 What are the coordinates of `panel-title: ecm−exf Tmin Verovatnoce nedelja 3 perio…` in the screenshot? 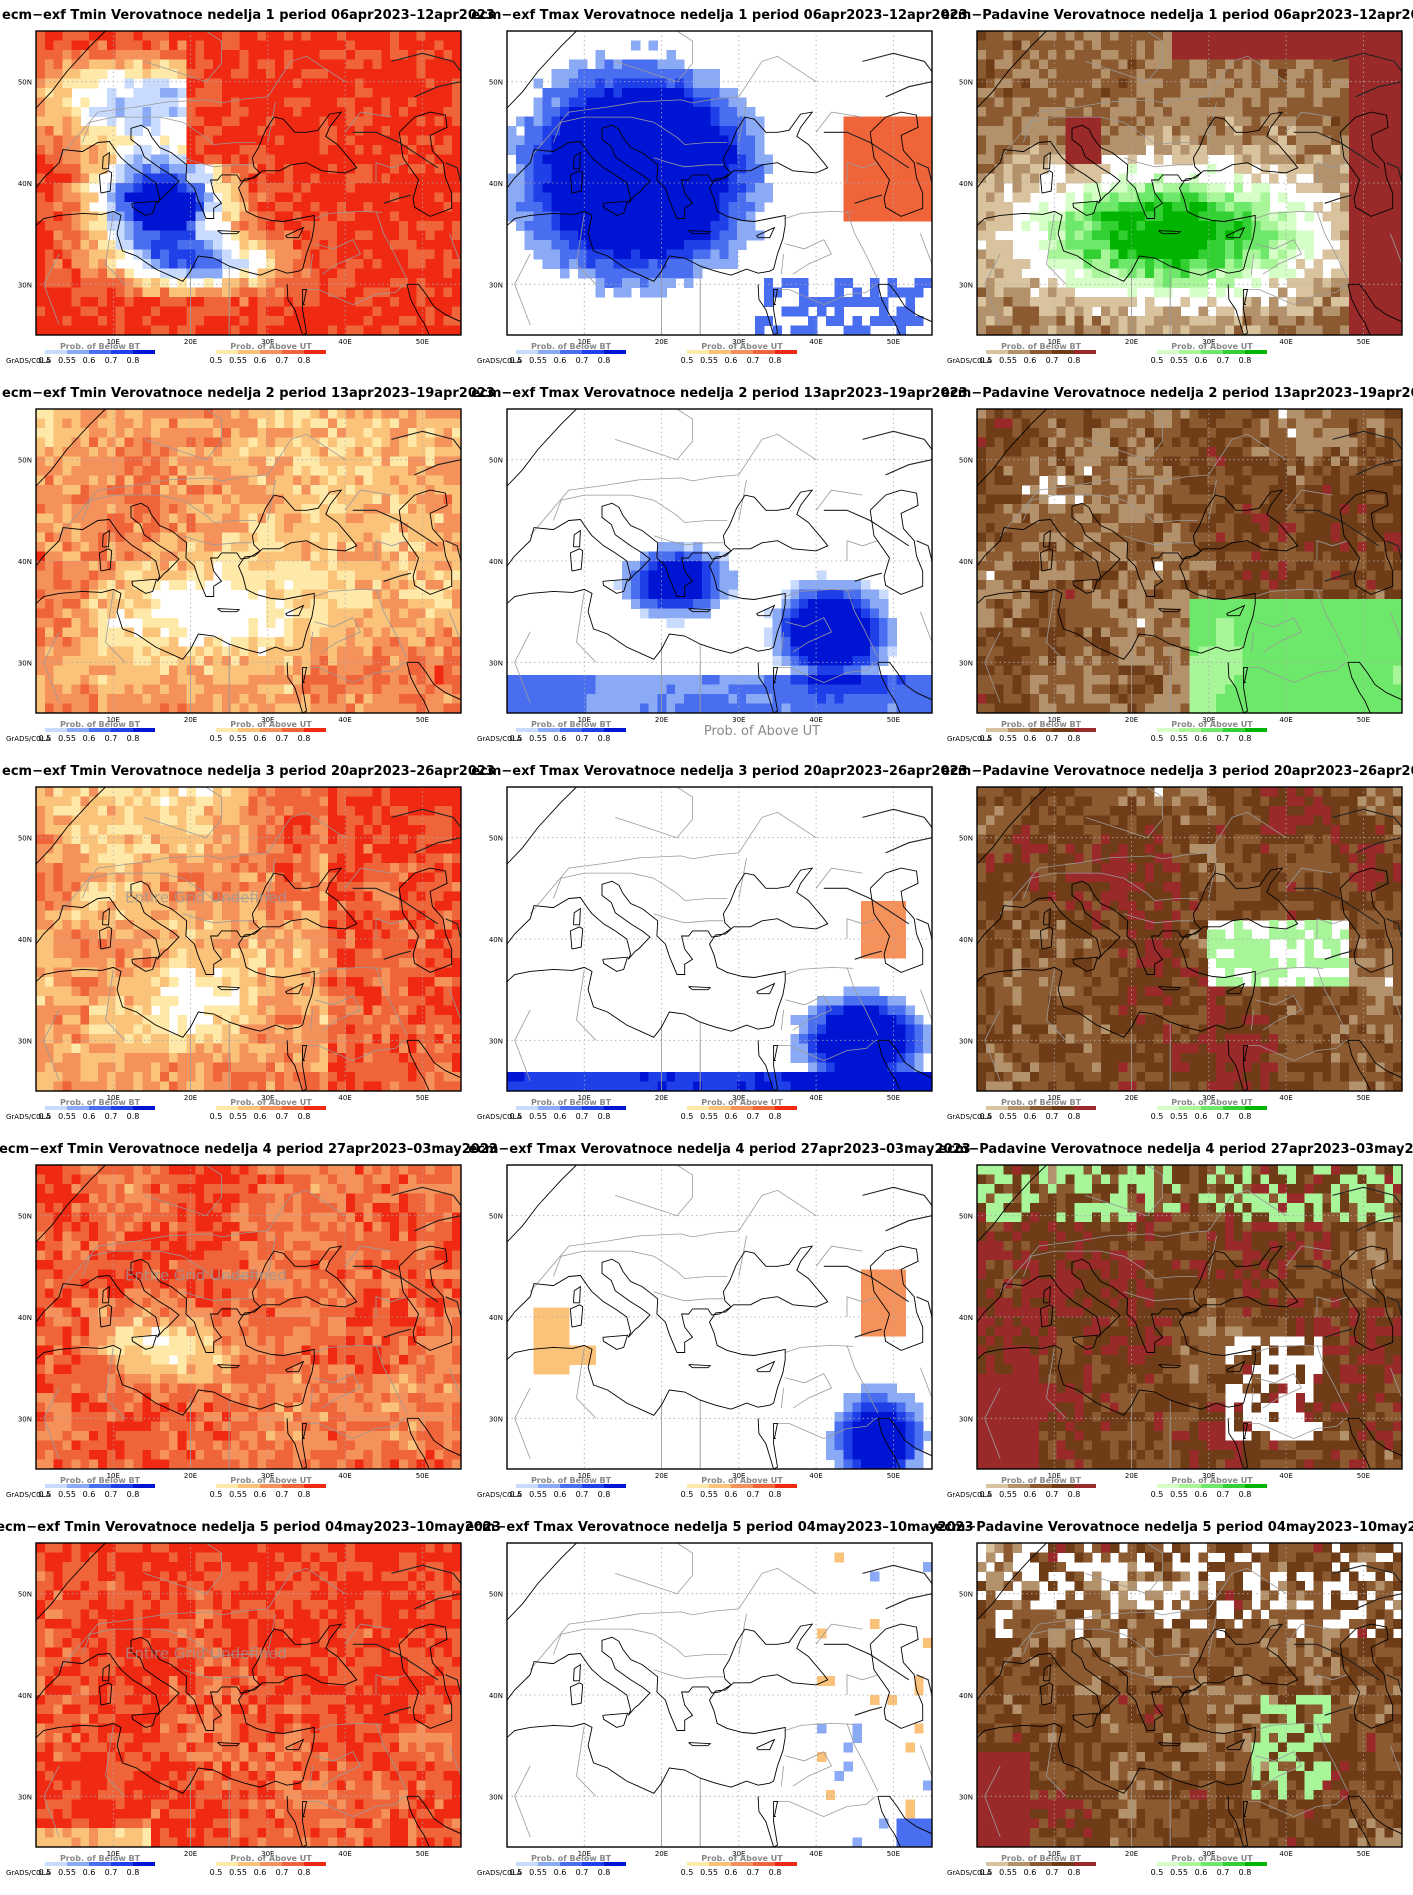 It's located at (248, 771).